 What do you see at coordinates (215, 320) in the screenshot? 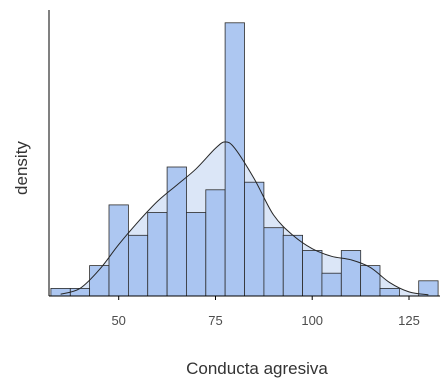
I see `x-tick-label-75: 75` at bounding box center [215, 320].